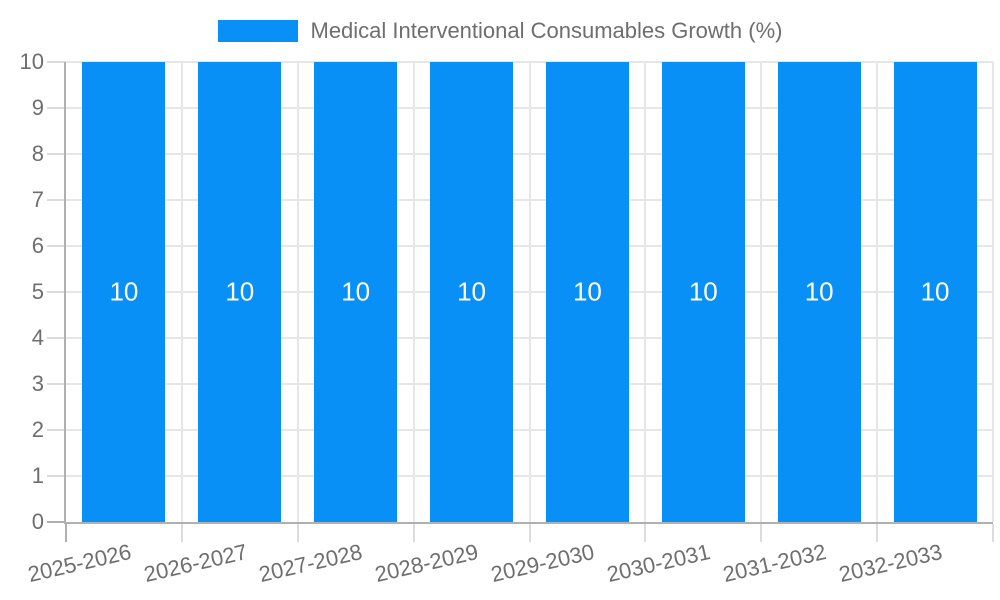  I want to click on x-tick-label: 2028-2029, so click(426, 563).